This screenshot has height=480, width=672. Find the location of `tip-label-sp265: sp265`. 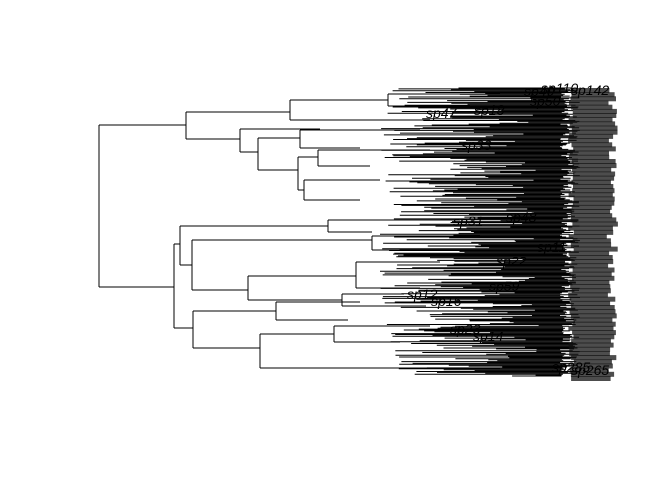

tip-label-sp265: sp265 is located at coordinates (590, 370).